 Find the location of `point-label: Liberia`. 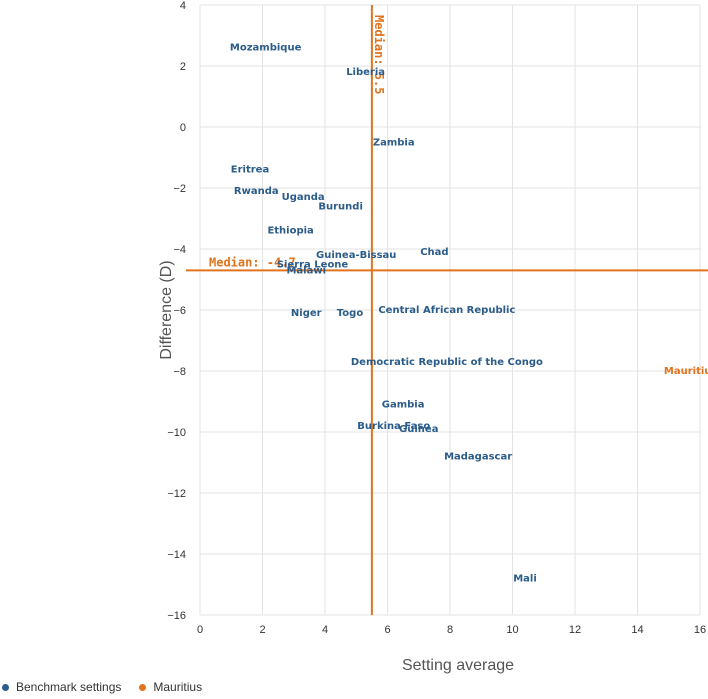

point-label: Liberia is located at coordinates (365, 72).